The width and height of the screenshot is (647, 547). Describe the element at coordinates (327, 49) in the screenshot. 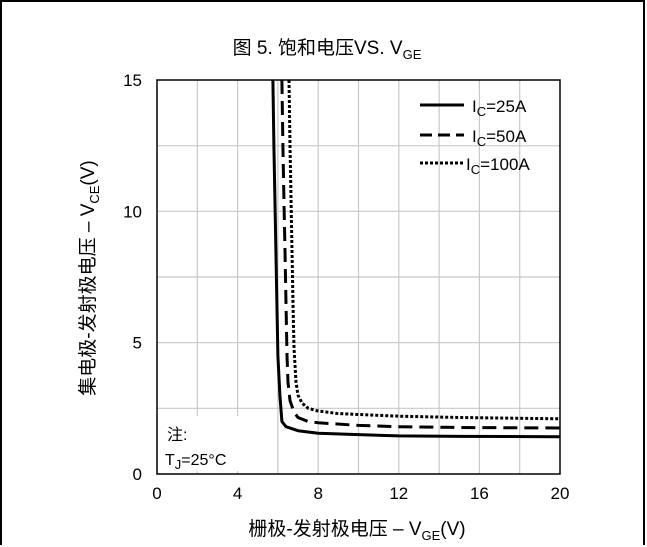

I see `chart-title: 图 5. 饱和电压VS. VGE` at that location.